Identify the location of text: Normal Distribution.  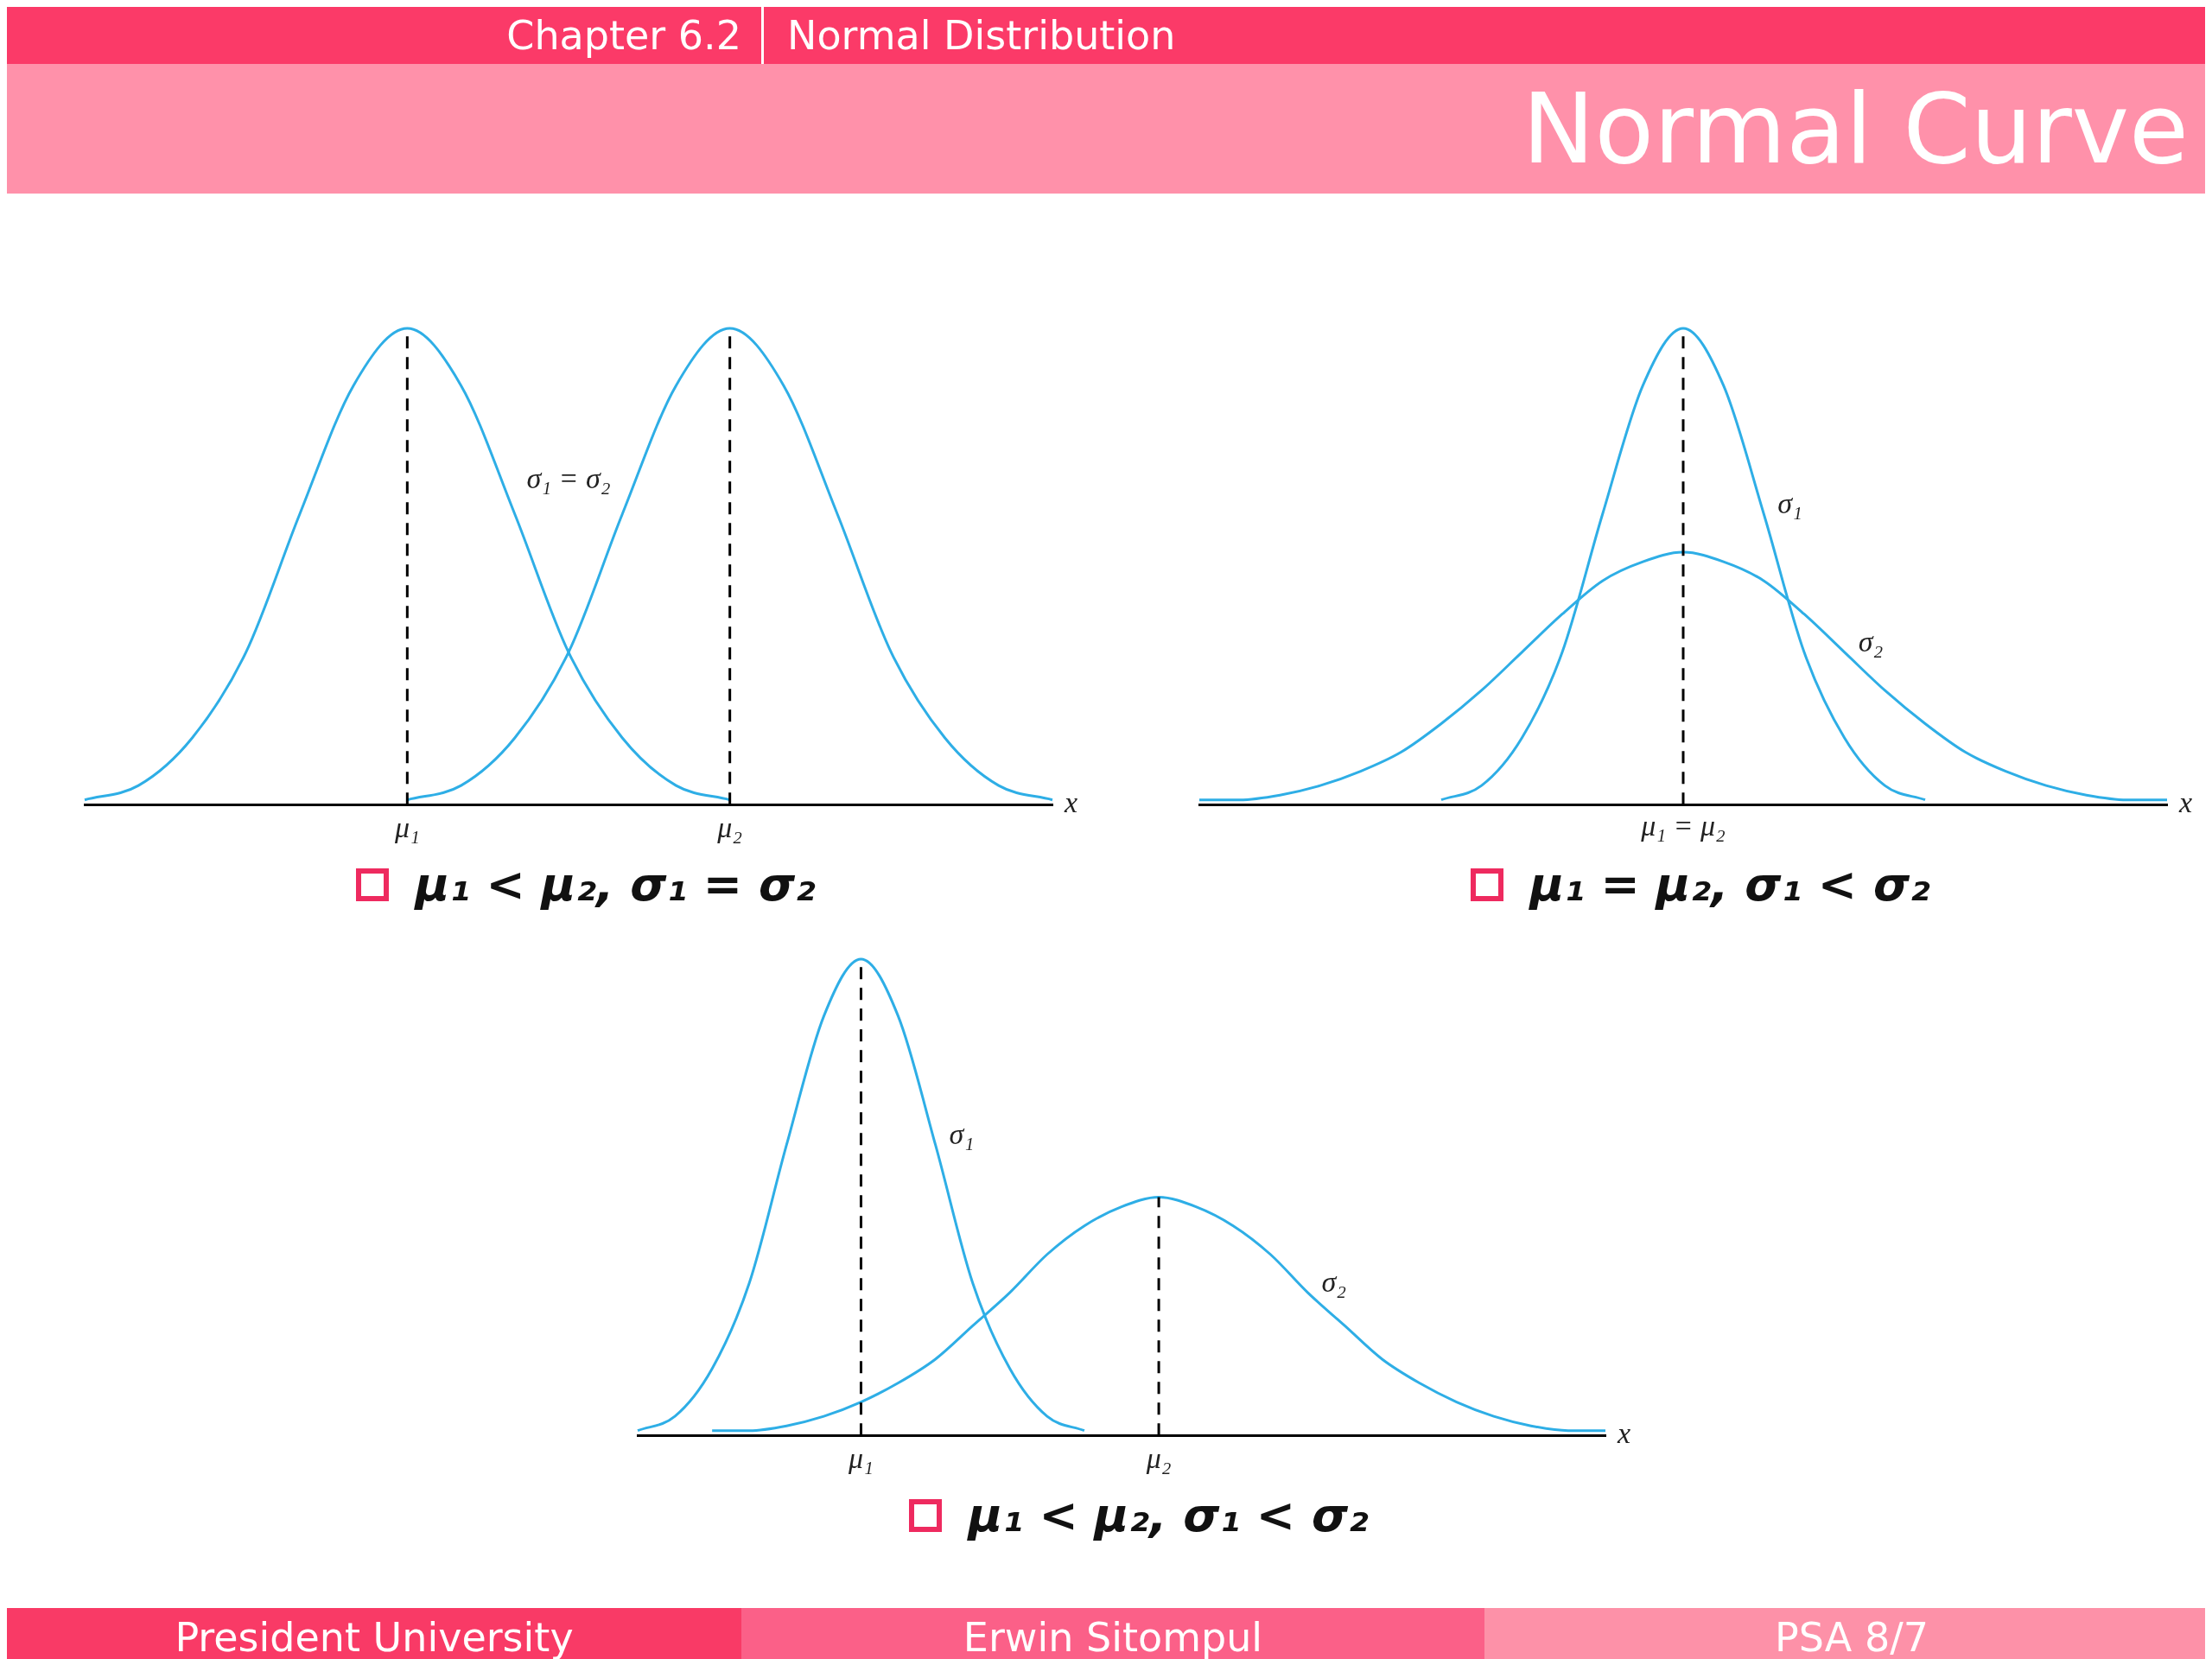
(982, 35).